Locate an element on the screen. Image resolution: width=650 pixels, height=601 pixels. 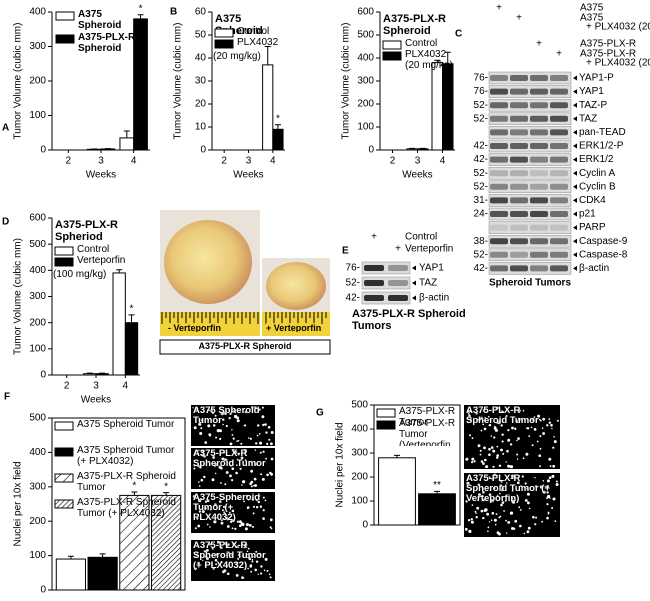
legend-label-box: Control is located at coordinates (93, 249).